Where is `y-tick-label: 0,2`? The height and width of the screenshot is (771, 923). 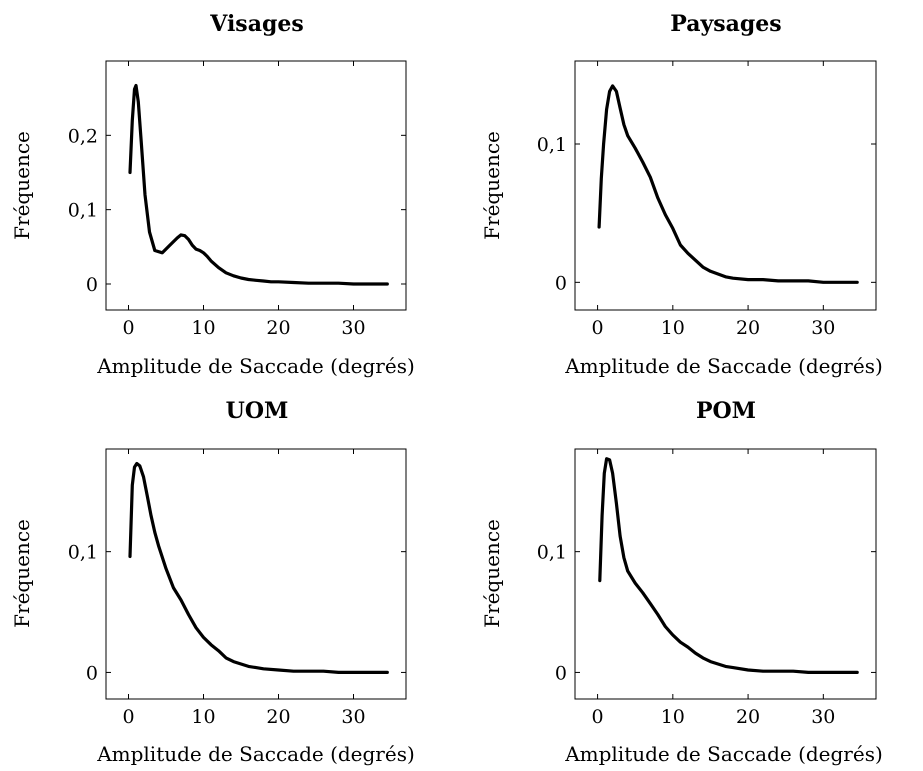 y-tick-label: 0,2 is located at coordinates (83, 136).